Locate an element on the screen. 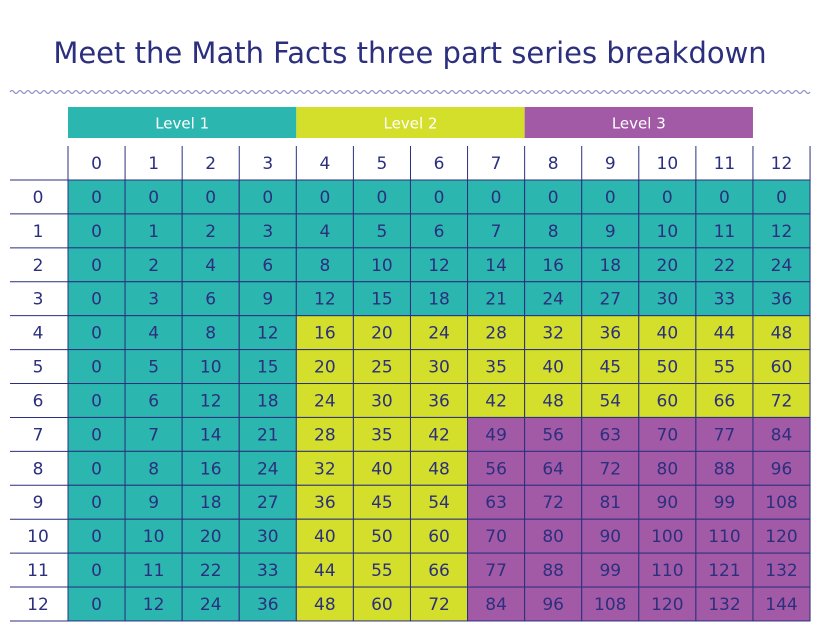  cell-value: 99 is located at coordinates (725, 503).